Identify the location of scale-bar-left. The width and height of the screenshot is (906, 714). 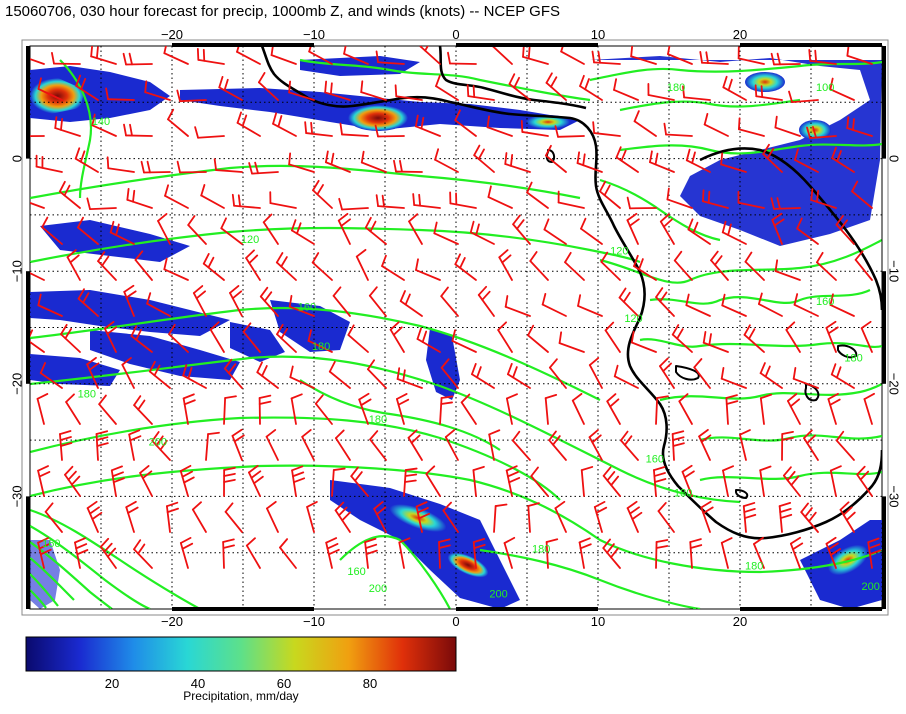
(28, 102).